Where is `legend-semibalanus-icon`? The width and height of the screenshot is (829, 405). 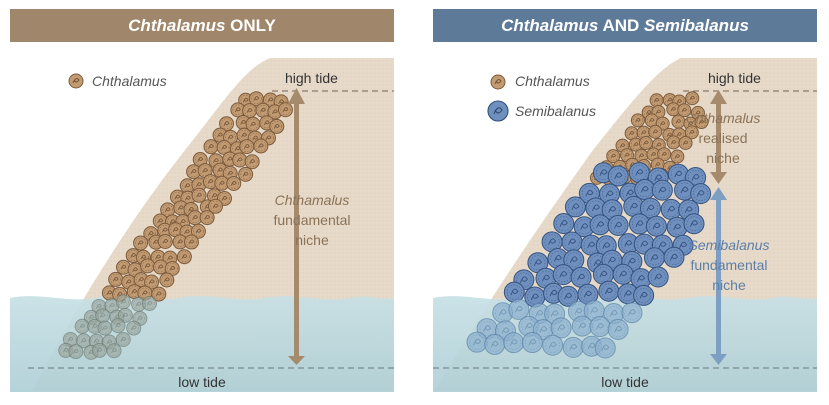
legend-semibalanus-icon is located at coordinates (498, 111).